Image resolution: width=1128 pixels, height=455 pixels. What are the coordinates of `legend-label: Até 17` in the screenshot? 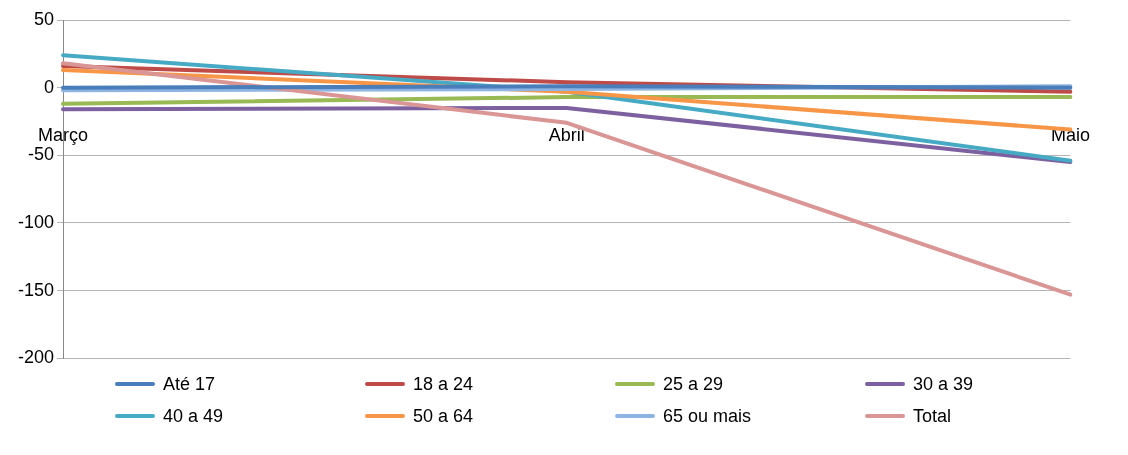 It's located at (189, 384).